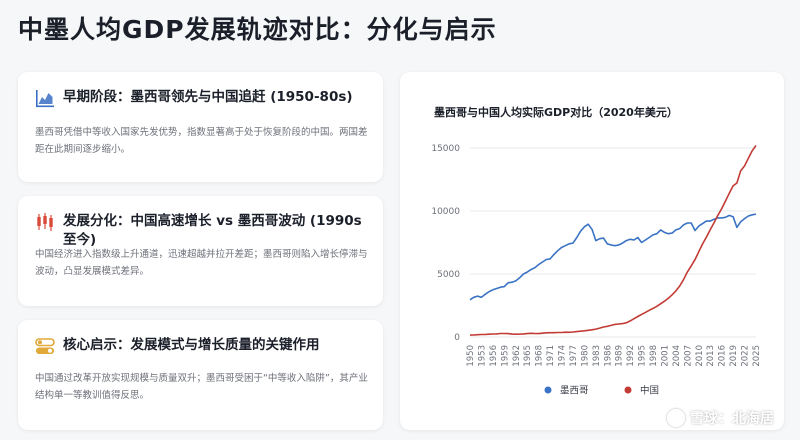 The width and height of the screenshot is (800, 440). Describe the element at coordinates (191, 345) in the screenshot. I see `card-title: 核心启示：发展模式与增长质量的关键作用` at that location.